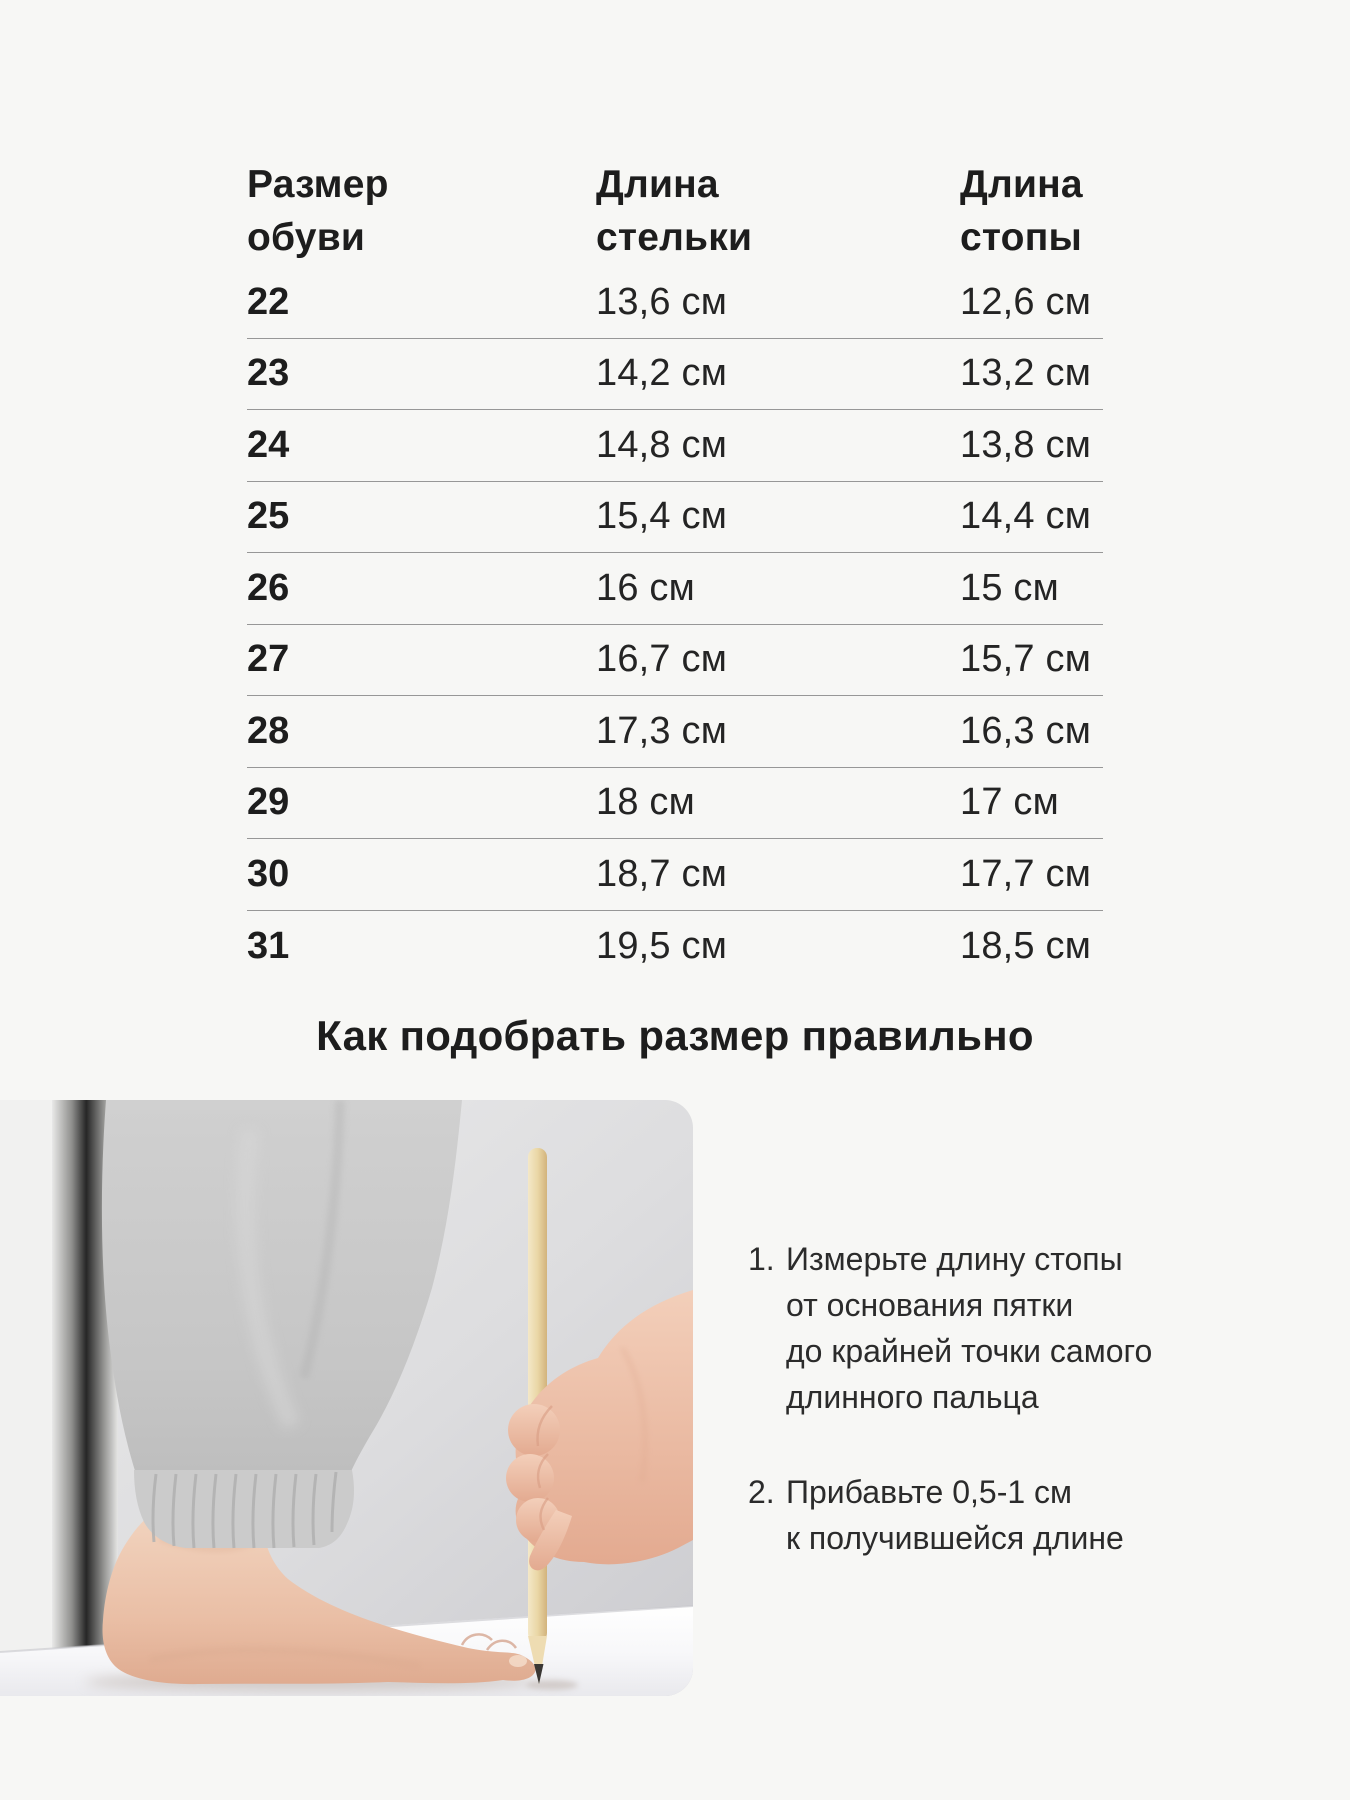 The image size is (1350, 1800). What do you see at coordinates (539, 1674) in the screenshot?
I see `pencil-tip-graphite` at bounding box center [539, 1674].